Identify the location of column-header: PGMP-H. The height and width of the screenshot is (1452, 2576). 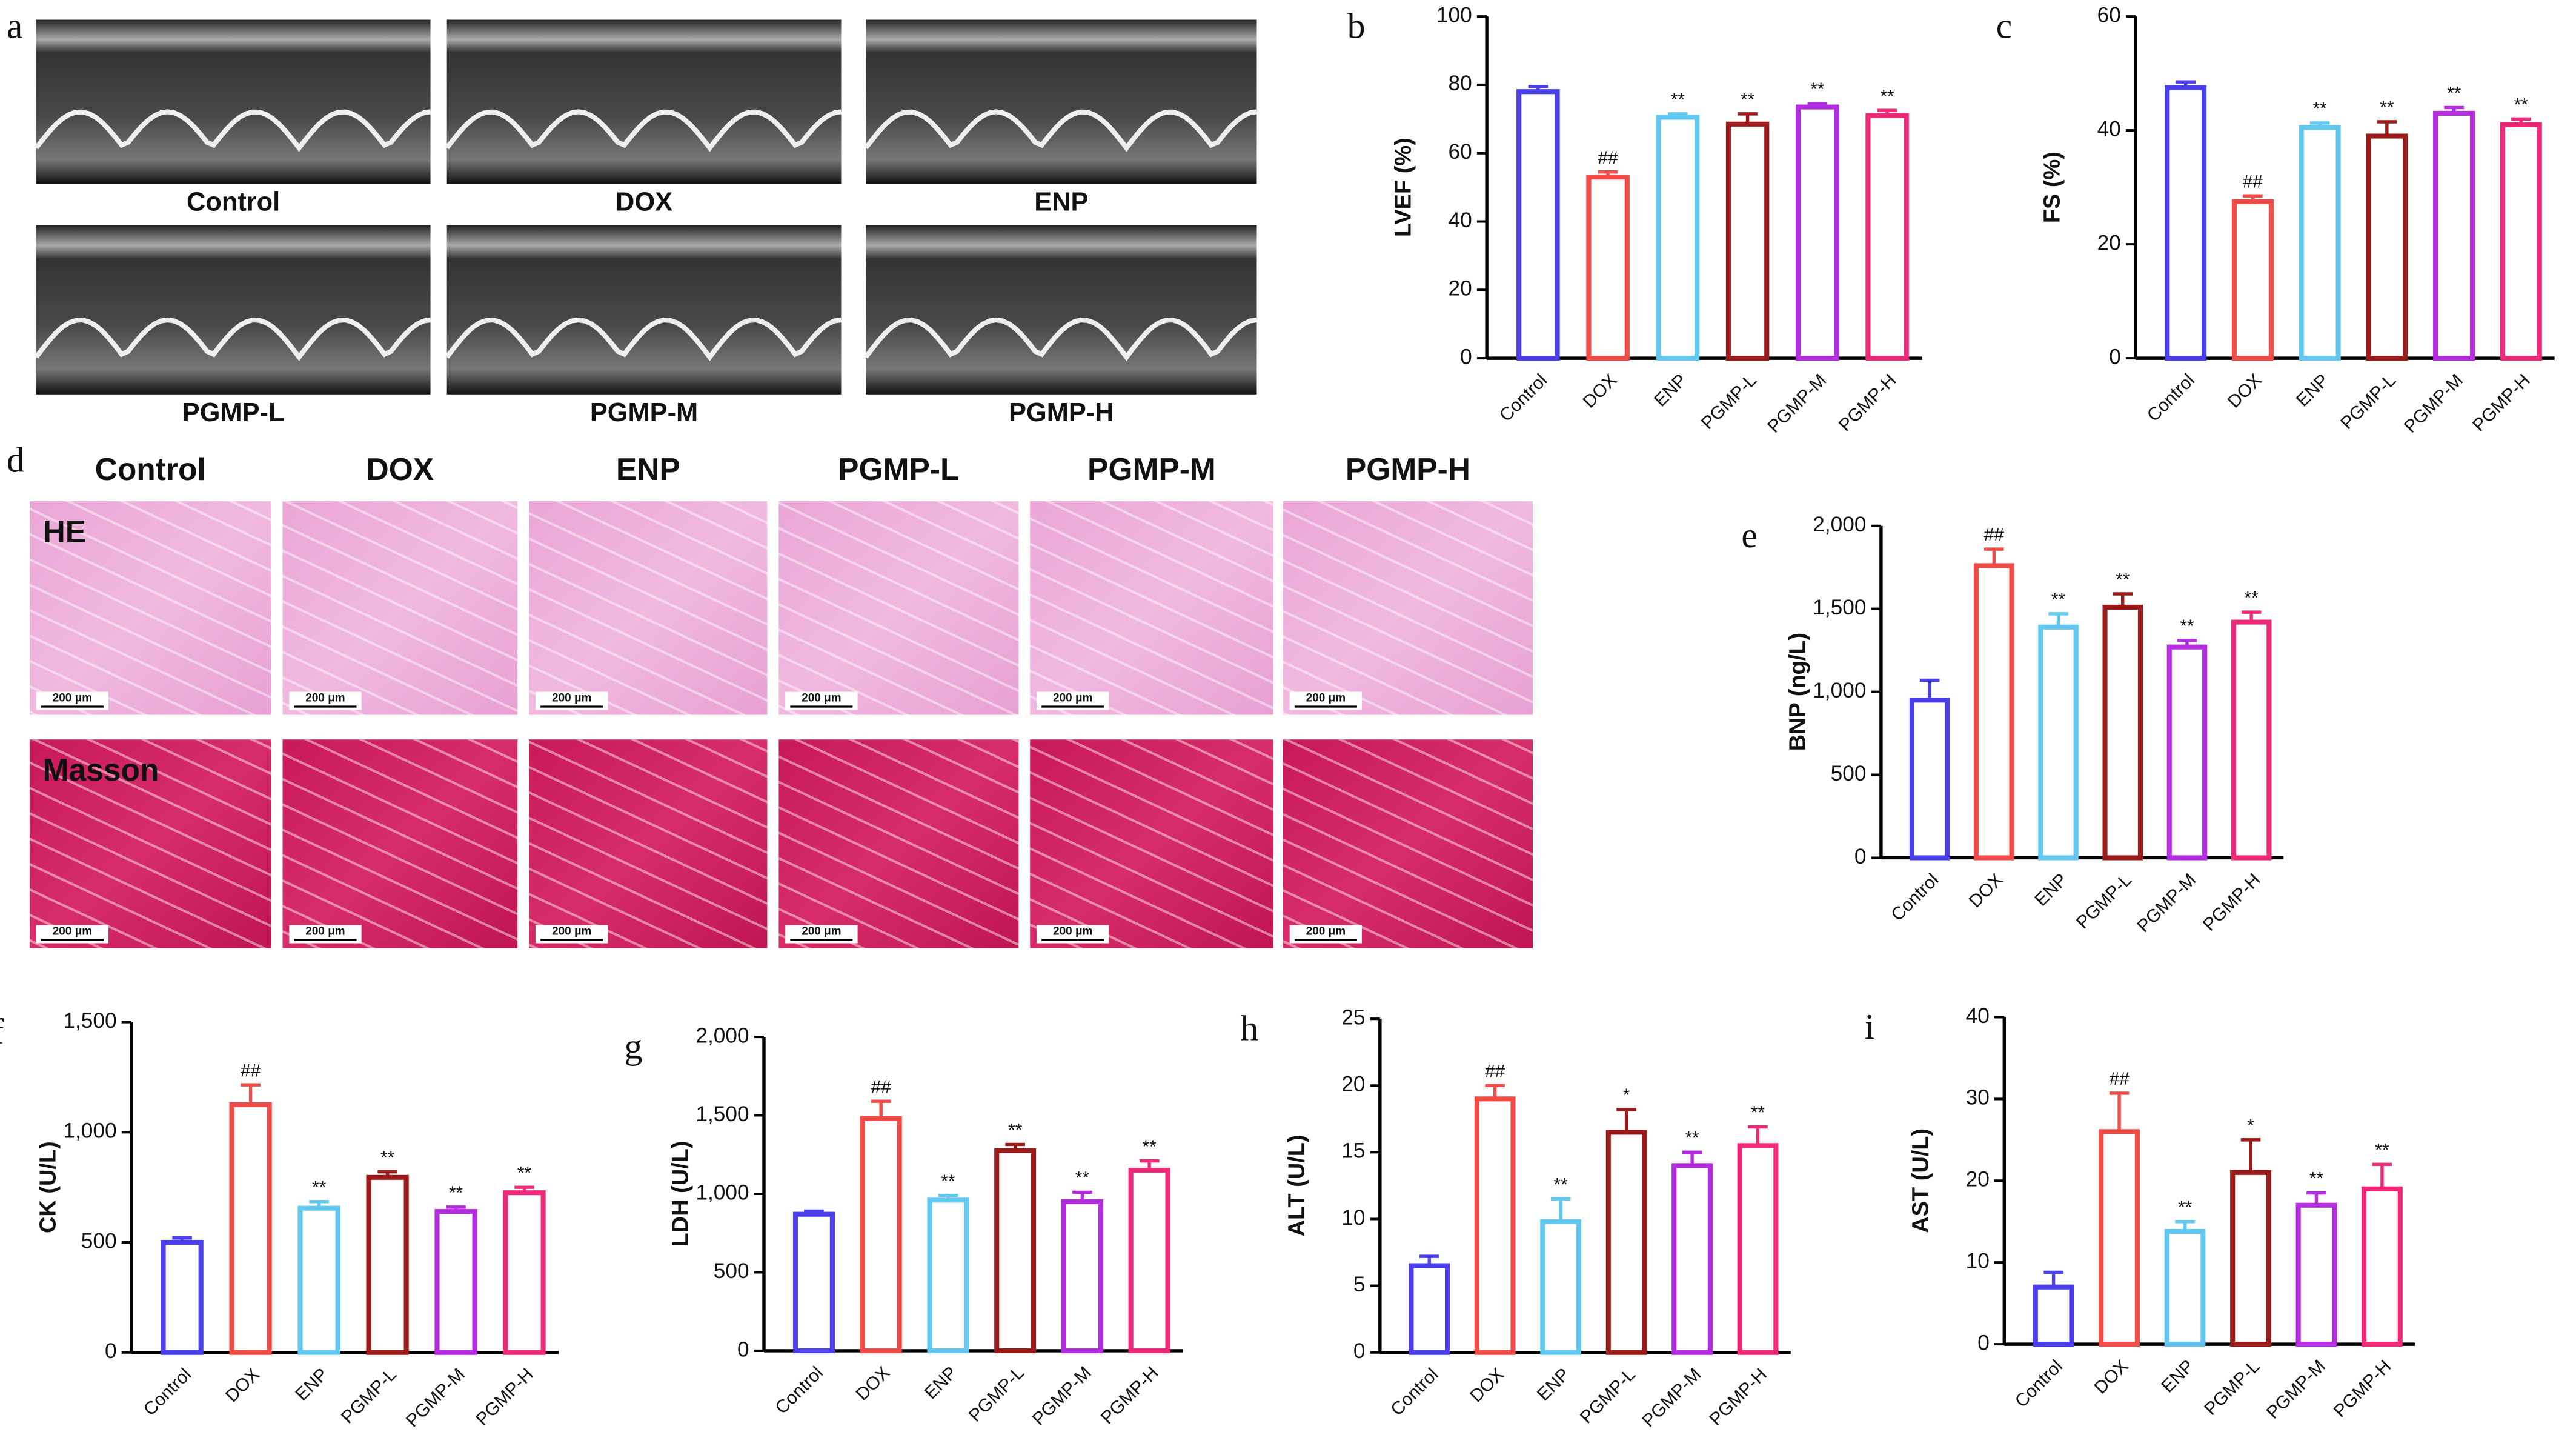
(1408, 469).